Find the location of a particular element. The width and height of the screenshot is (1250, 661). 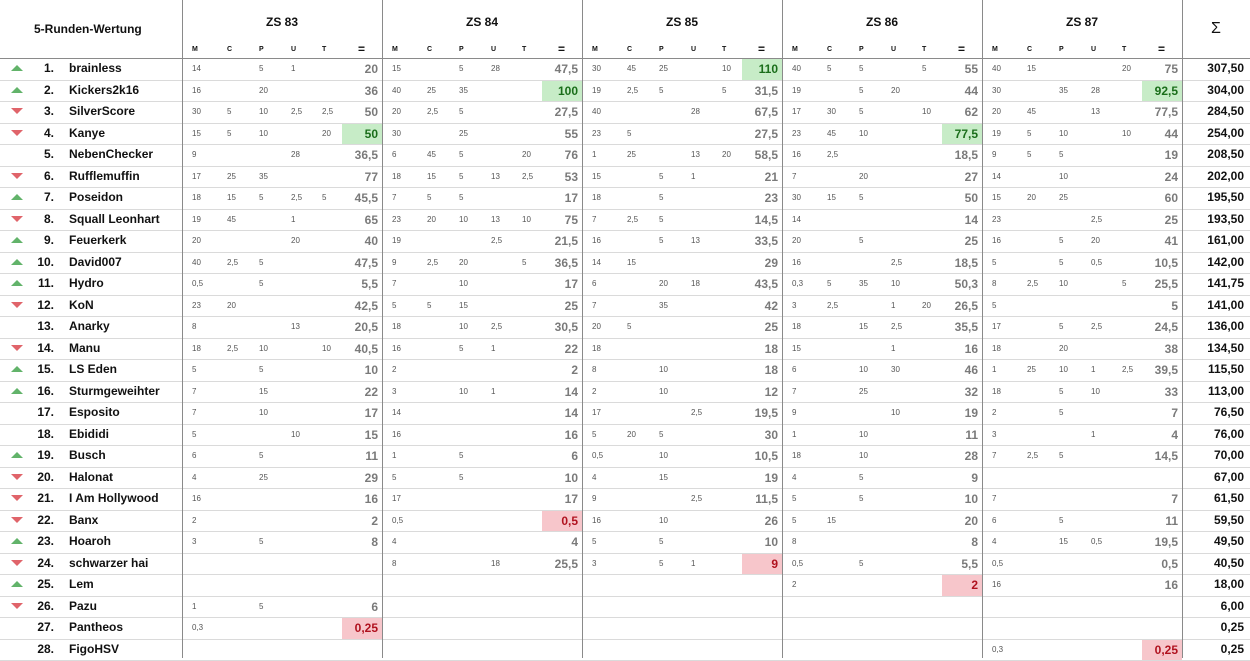

total-sum: 18,00 is located at coordinates (1228, 584).